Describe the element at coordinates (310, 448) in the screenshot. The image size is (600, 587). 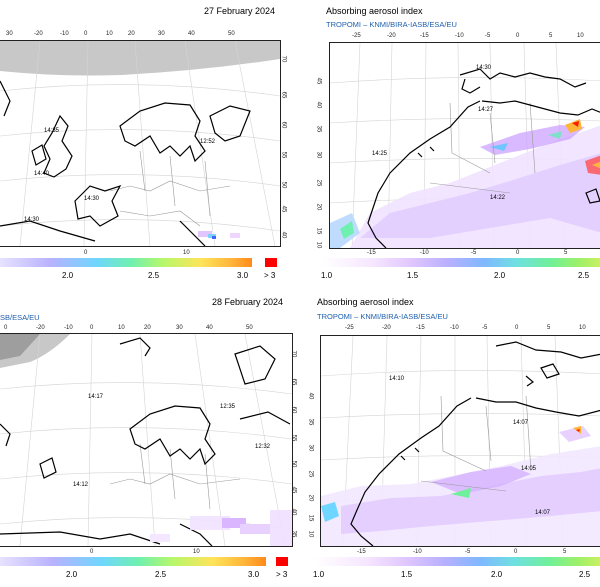
I see `lat-tick: 30` at that location.